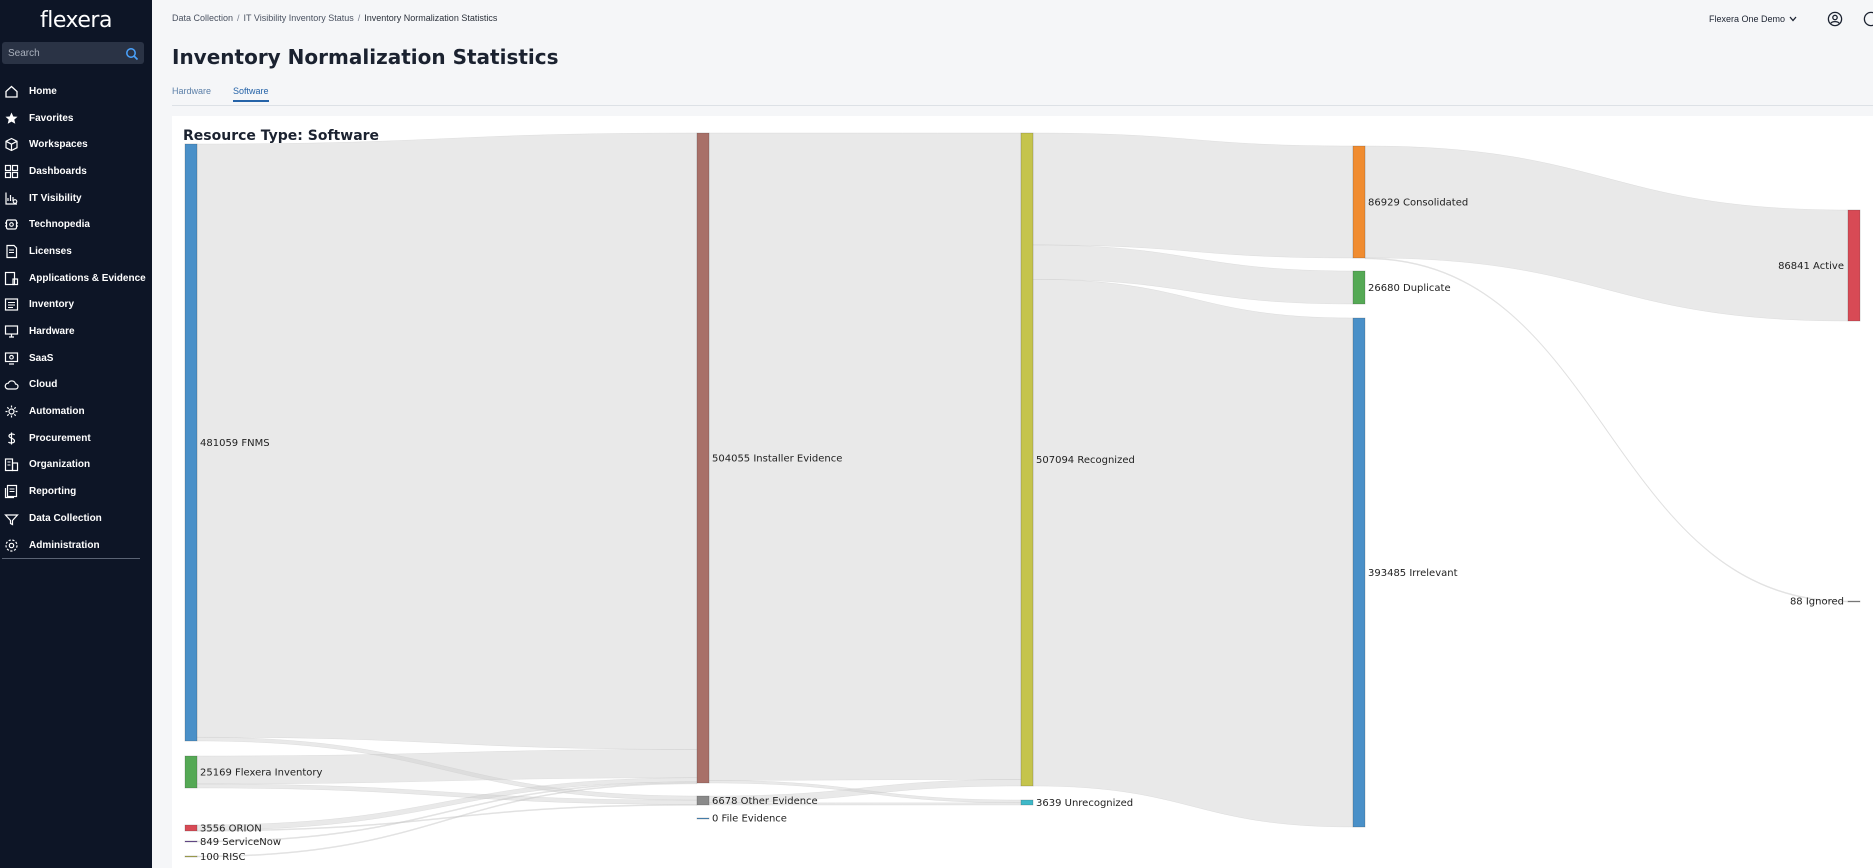  I want to click on sankey-node-flexinv, so click(191, 772).